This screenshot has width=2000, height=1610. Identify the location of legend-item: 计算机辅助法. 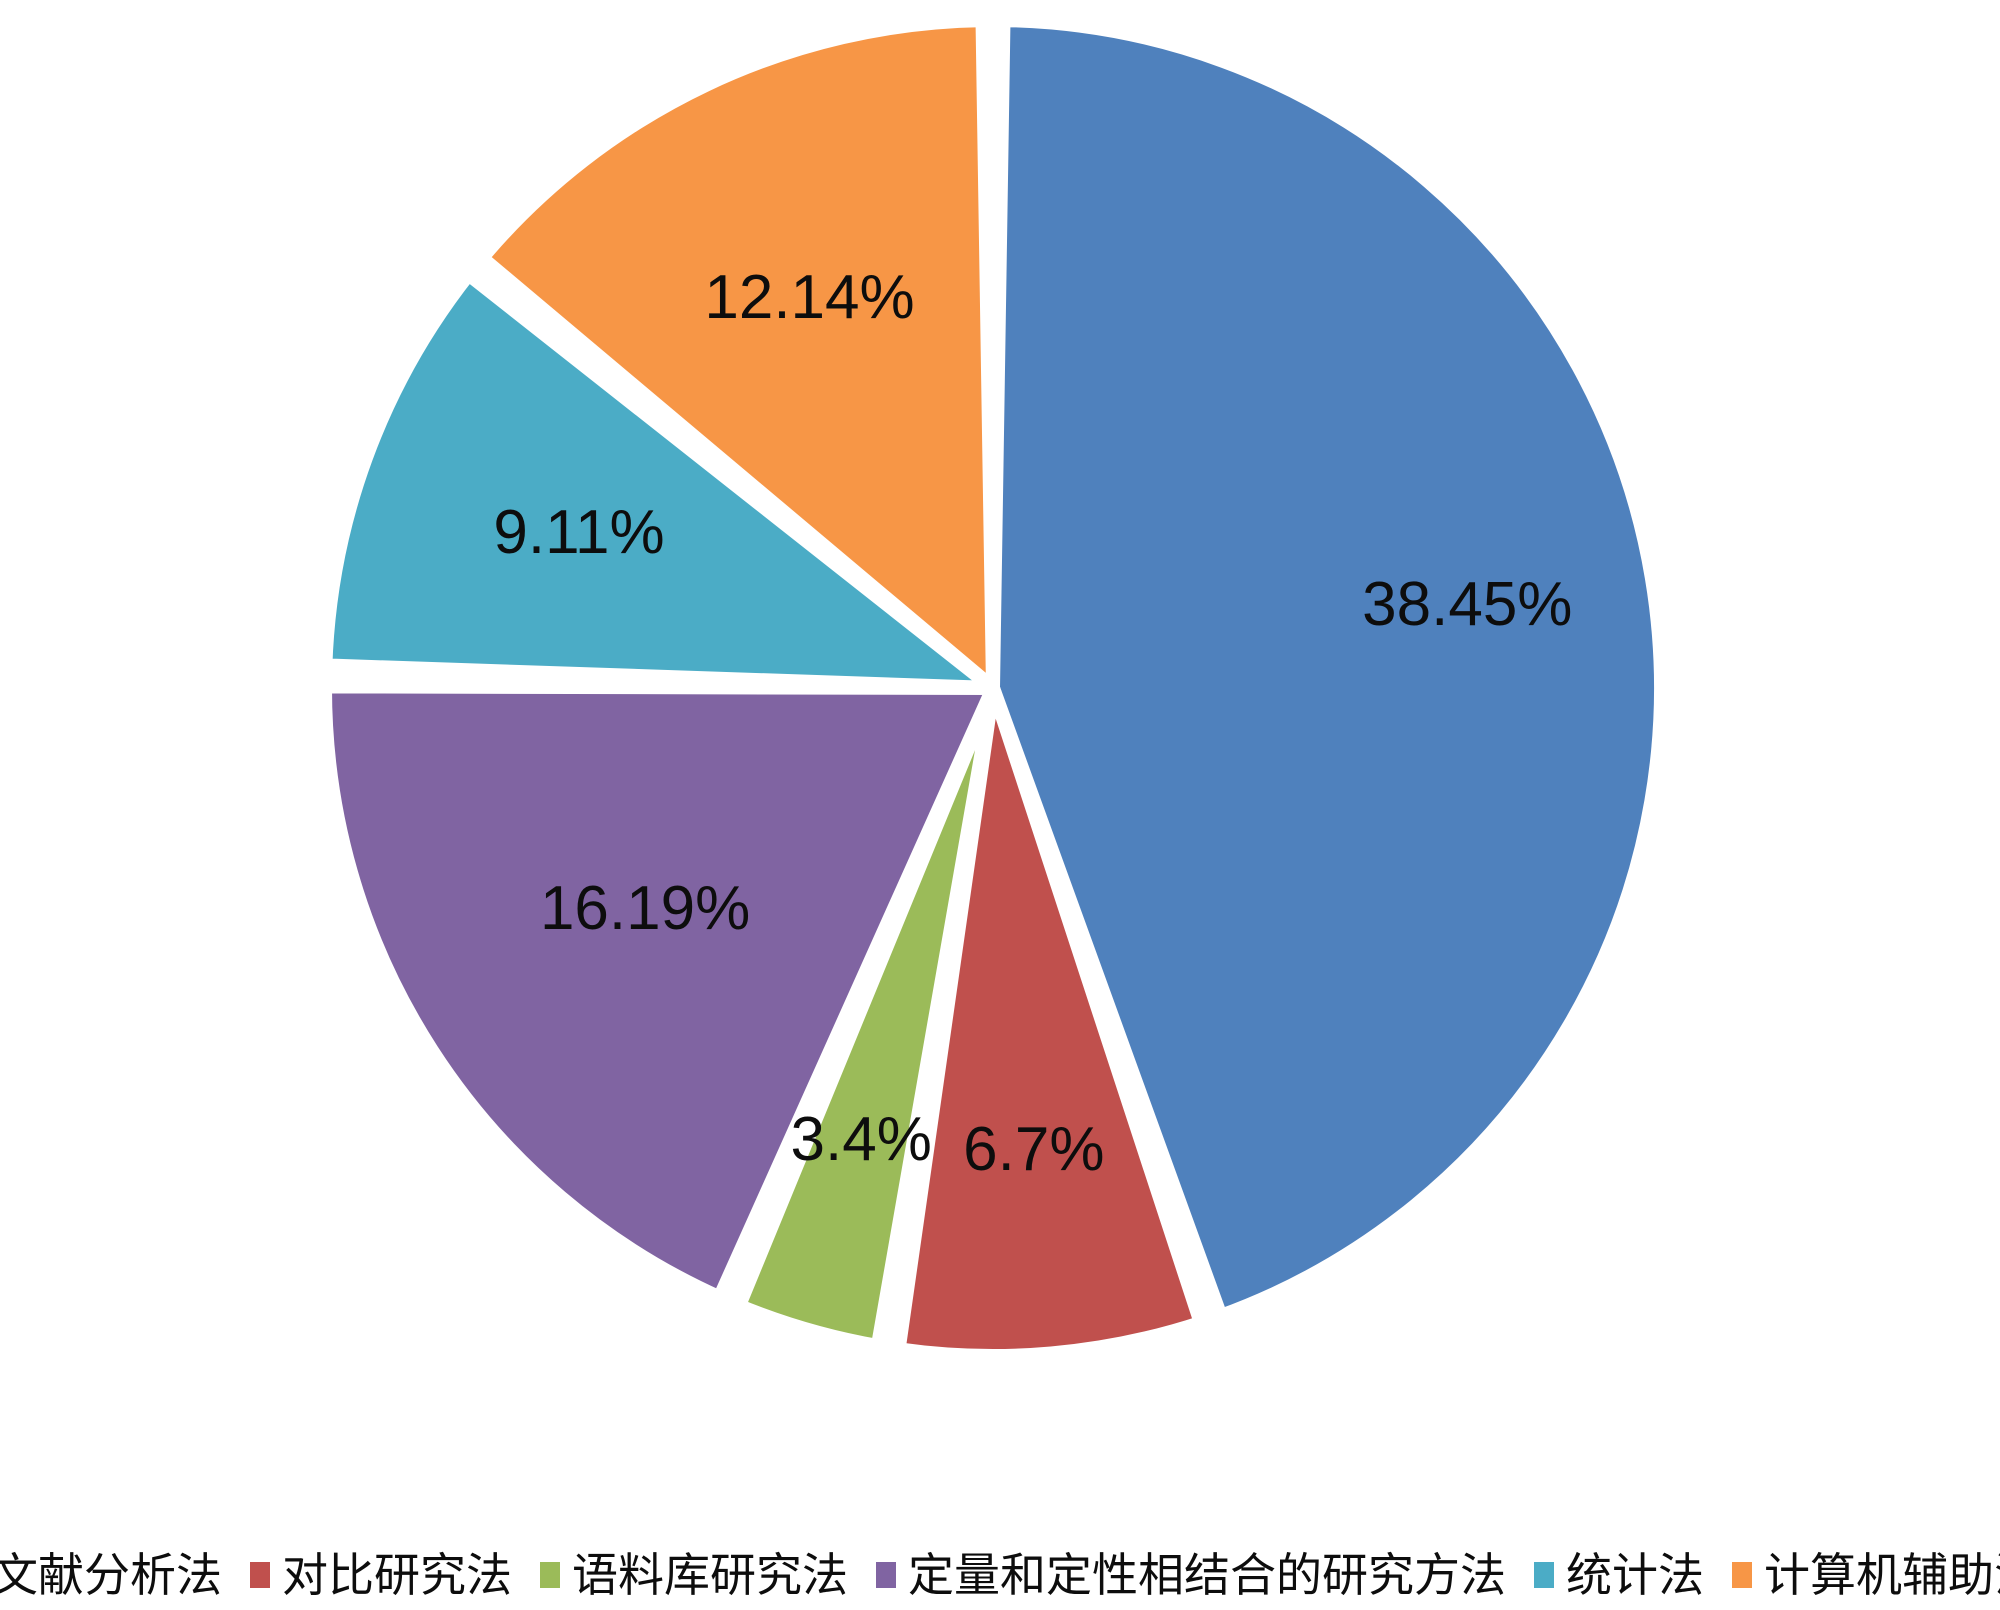
(1866, 1575).